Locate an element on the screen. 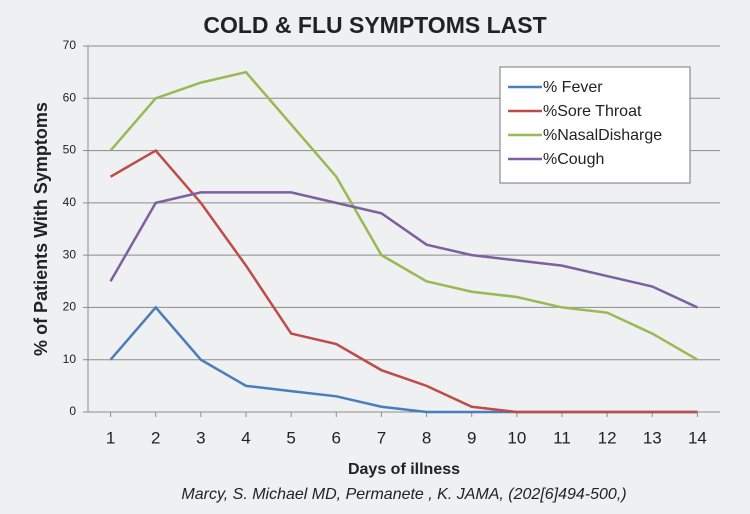 This screenshot has width=750, height=514. legend-label: %NasalDisharge is located at coordinates (602, 135).